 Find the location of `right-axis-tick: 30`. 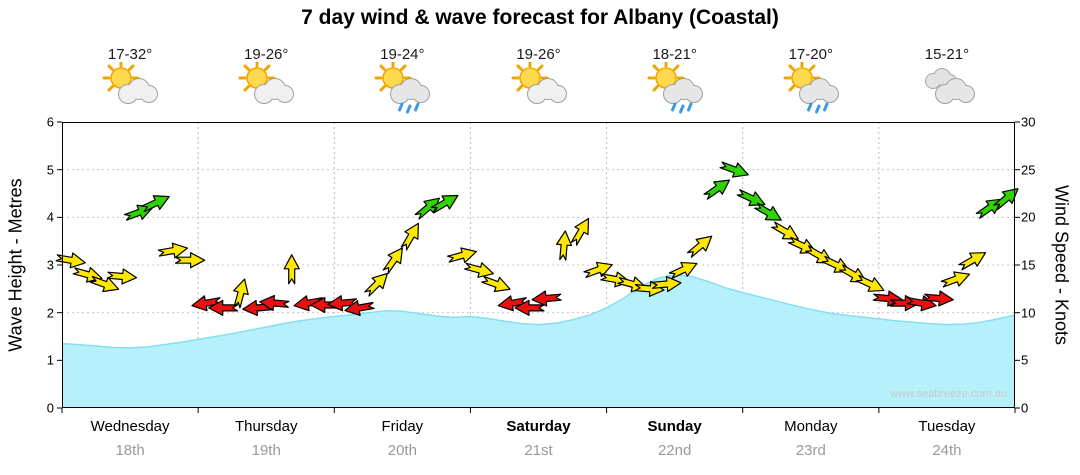

right-axis-tick: 30 is located at coordinates (1028, 122).